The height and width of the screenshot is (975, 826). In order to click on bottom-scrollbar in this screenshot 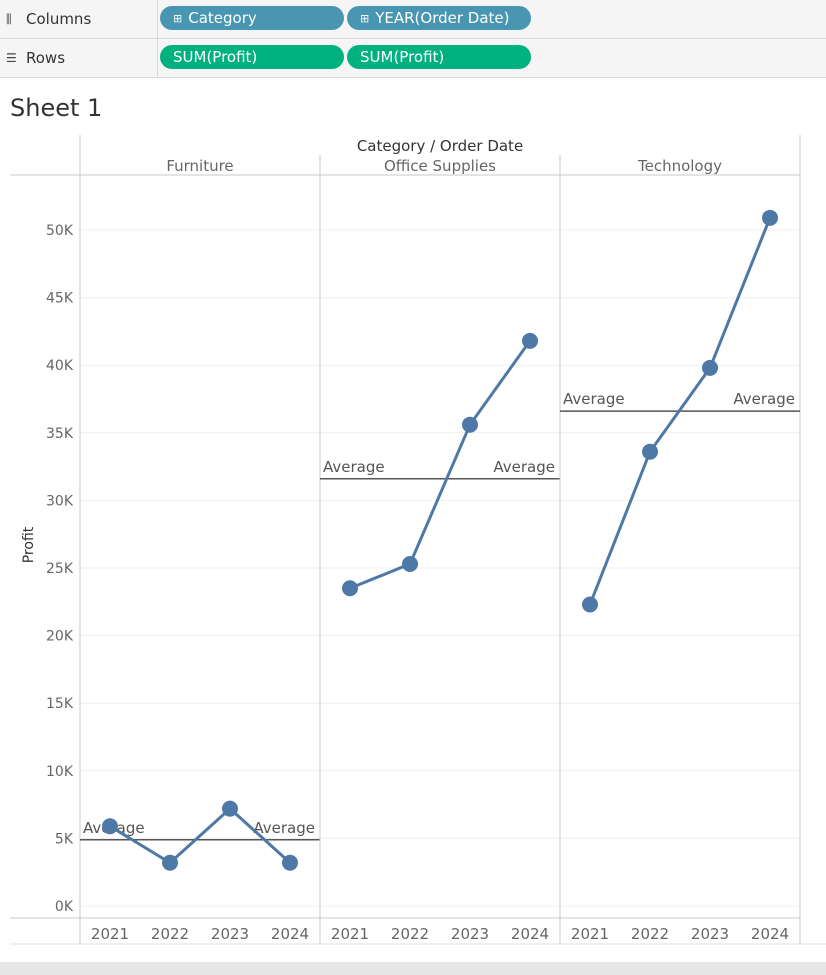, I will do `click(413, 968)`.